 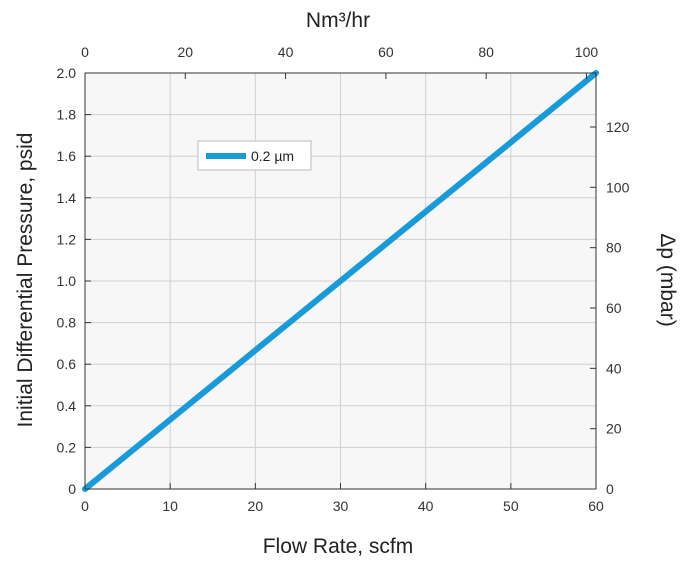 I want to click on x2-tick-label: 40, so click(x=286, y=52).